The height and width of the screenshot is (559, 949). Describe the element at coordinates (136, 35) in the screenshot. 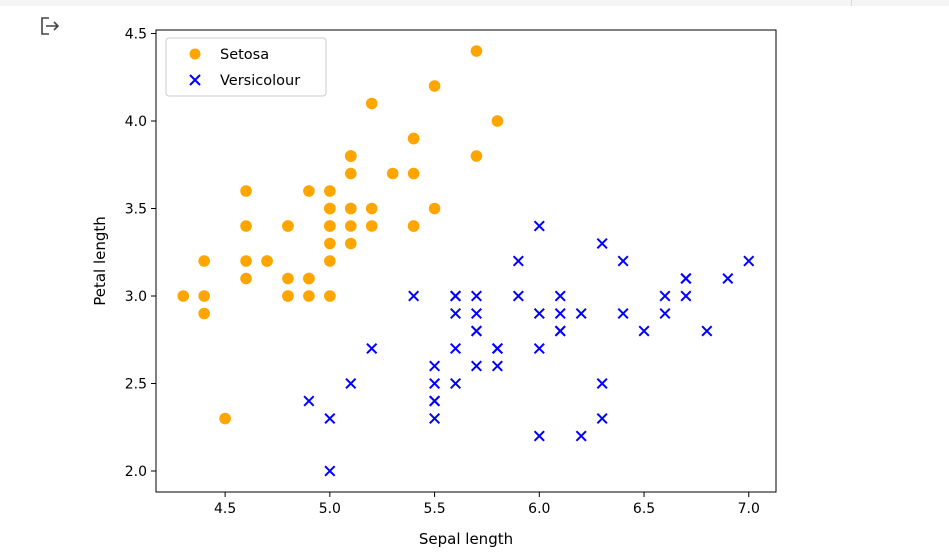

I see `y-tick-label: 4.5` at that location.